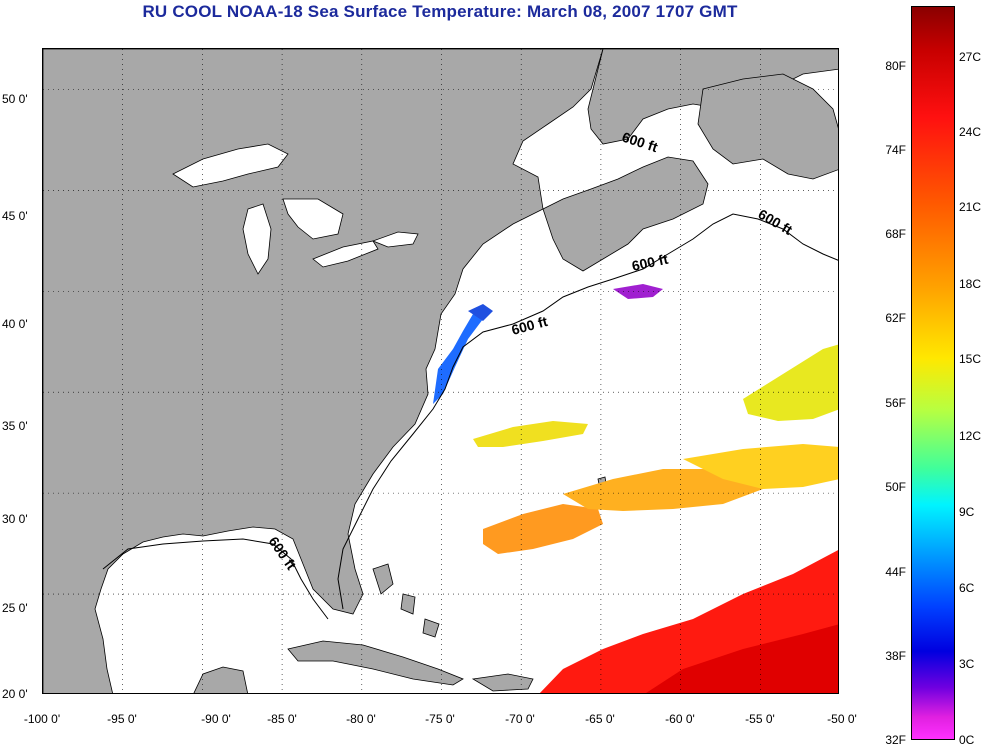 This screenshot has width=984, height=754. Describe the element at coordinates (440, 719) in the screenshot. I see `lon-label-75: -75 0'` at that location.